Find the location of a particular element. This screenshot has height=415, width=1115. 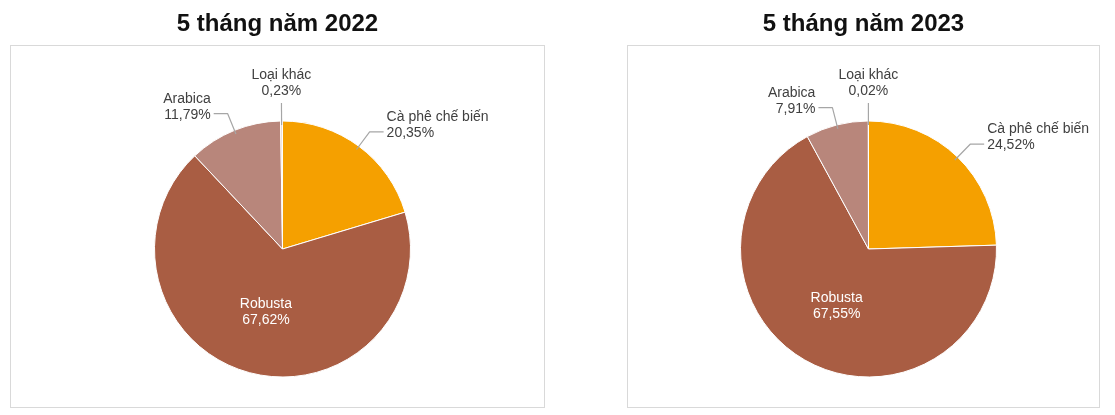

data-label: 11,79% is located at coordinates (187, 113).